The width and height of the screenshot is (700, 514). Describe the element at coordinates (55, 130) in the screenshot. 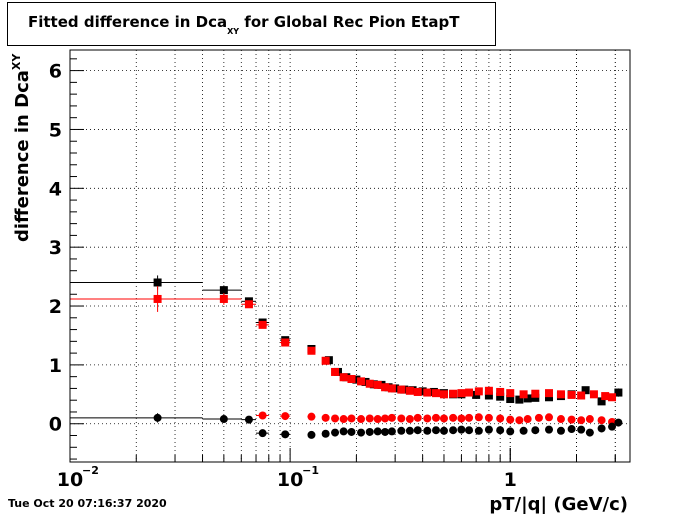

I see `y-tick-label: 5` at that location.